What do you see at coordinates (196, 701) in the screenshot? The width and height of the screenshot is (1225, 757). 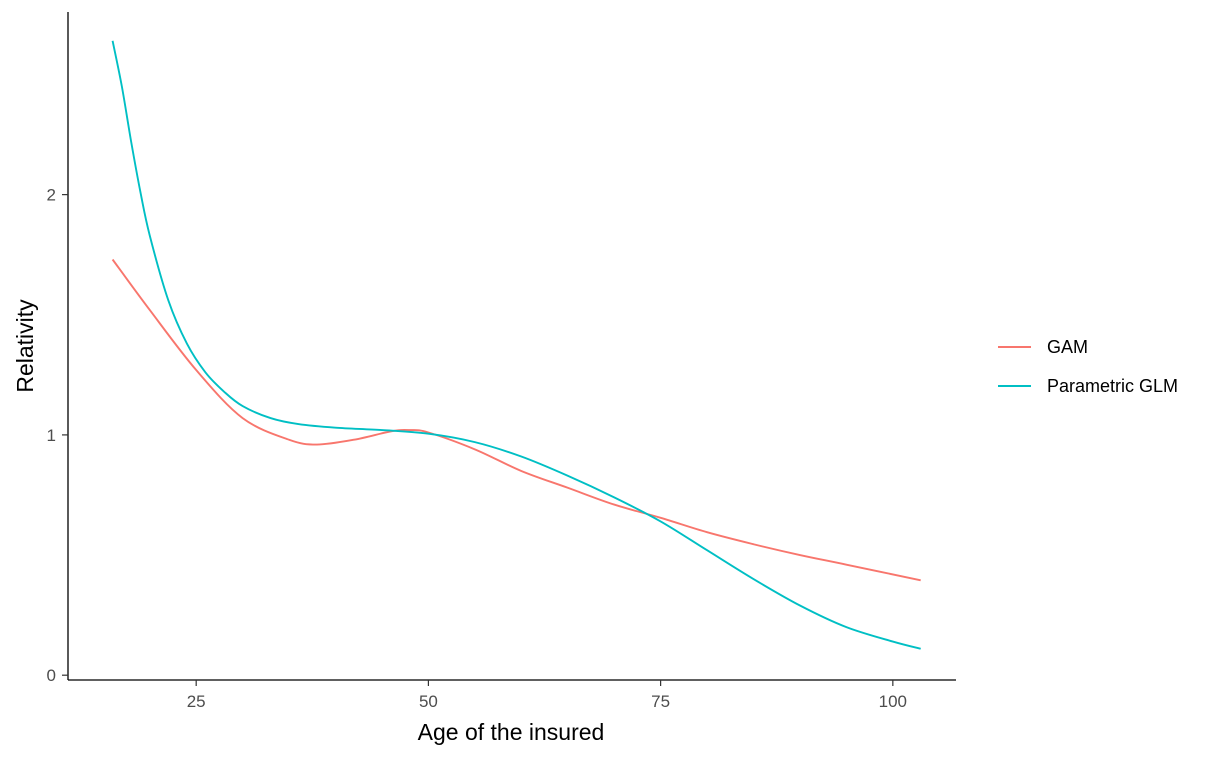 I see `x-tick-label: 25` at bounding box center [196, 701].